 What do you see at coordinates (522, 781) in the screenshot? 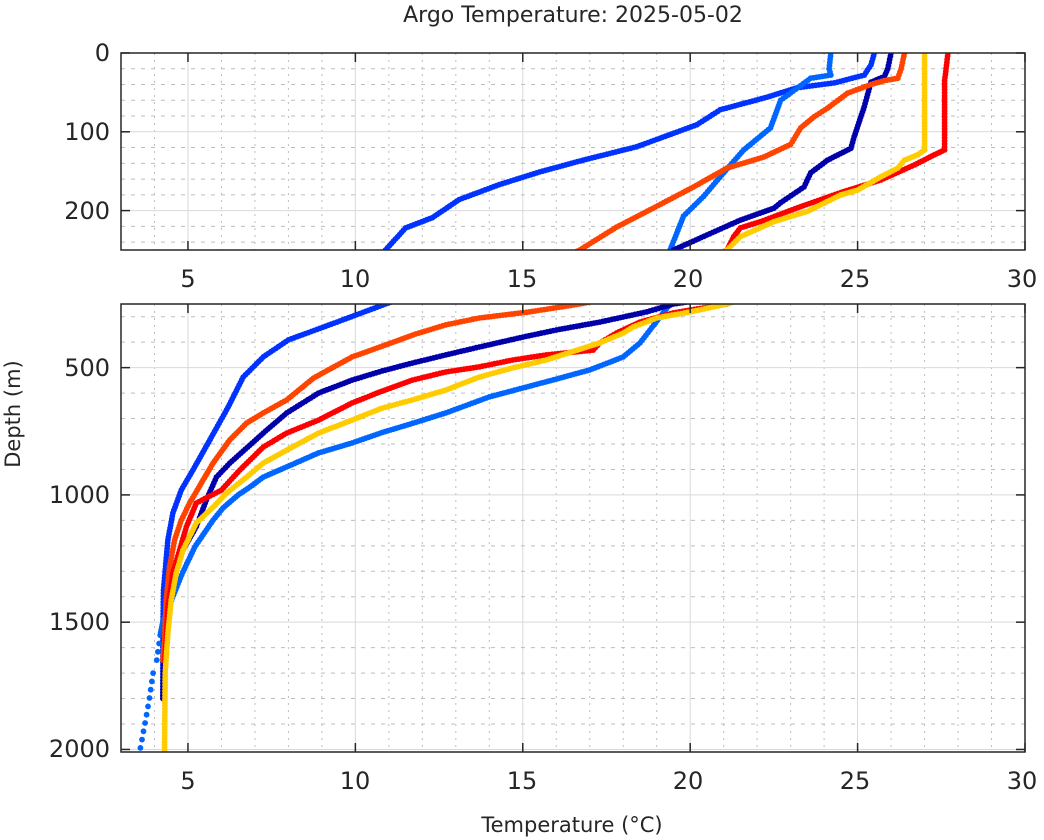
I see `lower-xtick-label: 15` at bounding box center [522, 781].